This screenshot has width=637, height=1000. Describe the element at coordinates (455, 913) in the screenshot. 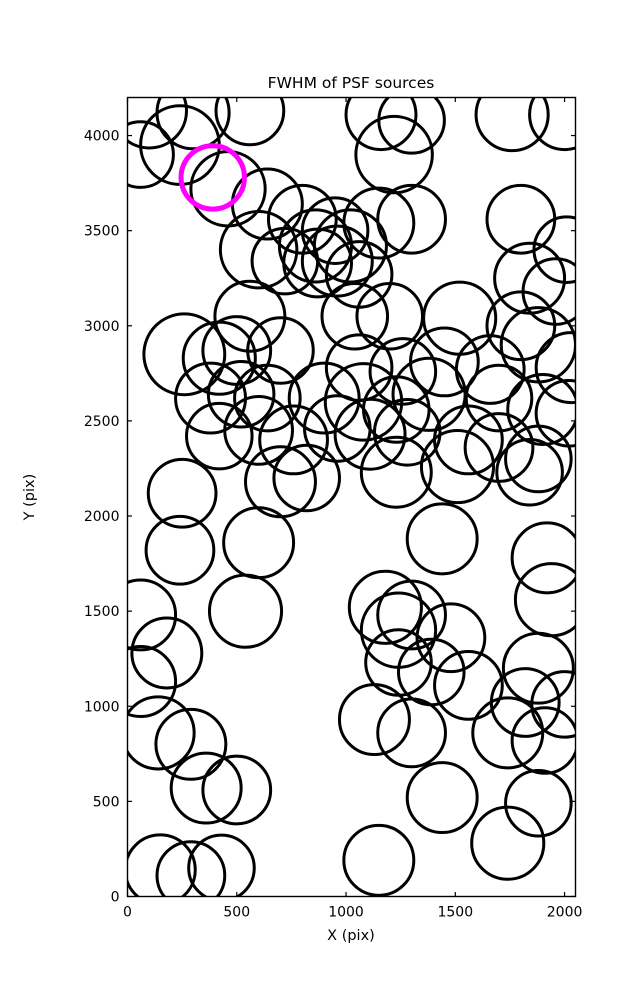

I see `x-tick-label: 1500` at that location.